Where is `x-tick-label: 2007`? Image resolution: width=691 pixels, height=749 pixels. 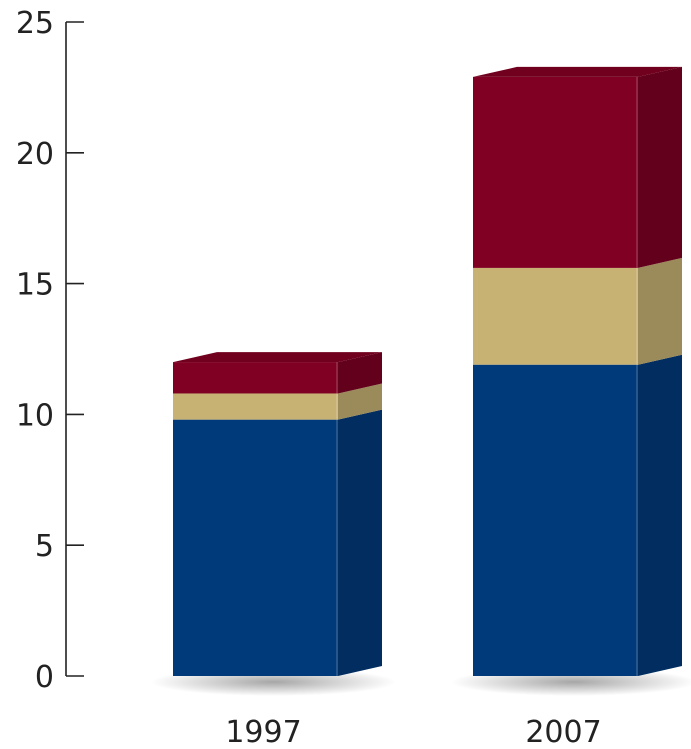
x-tick-label: 2007 is located at coordinates (563, 732).